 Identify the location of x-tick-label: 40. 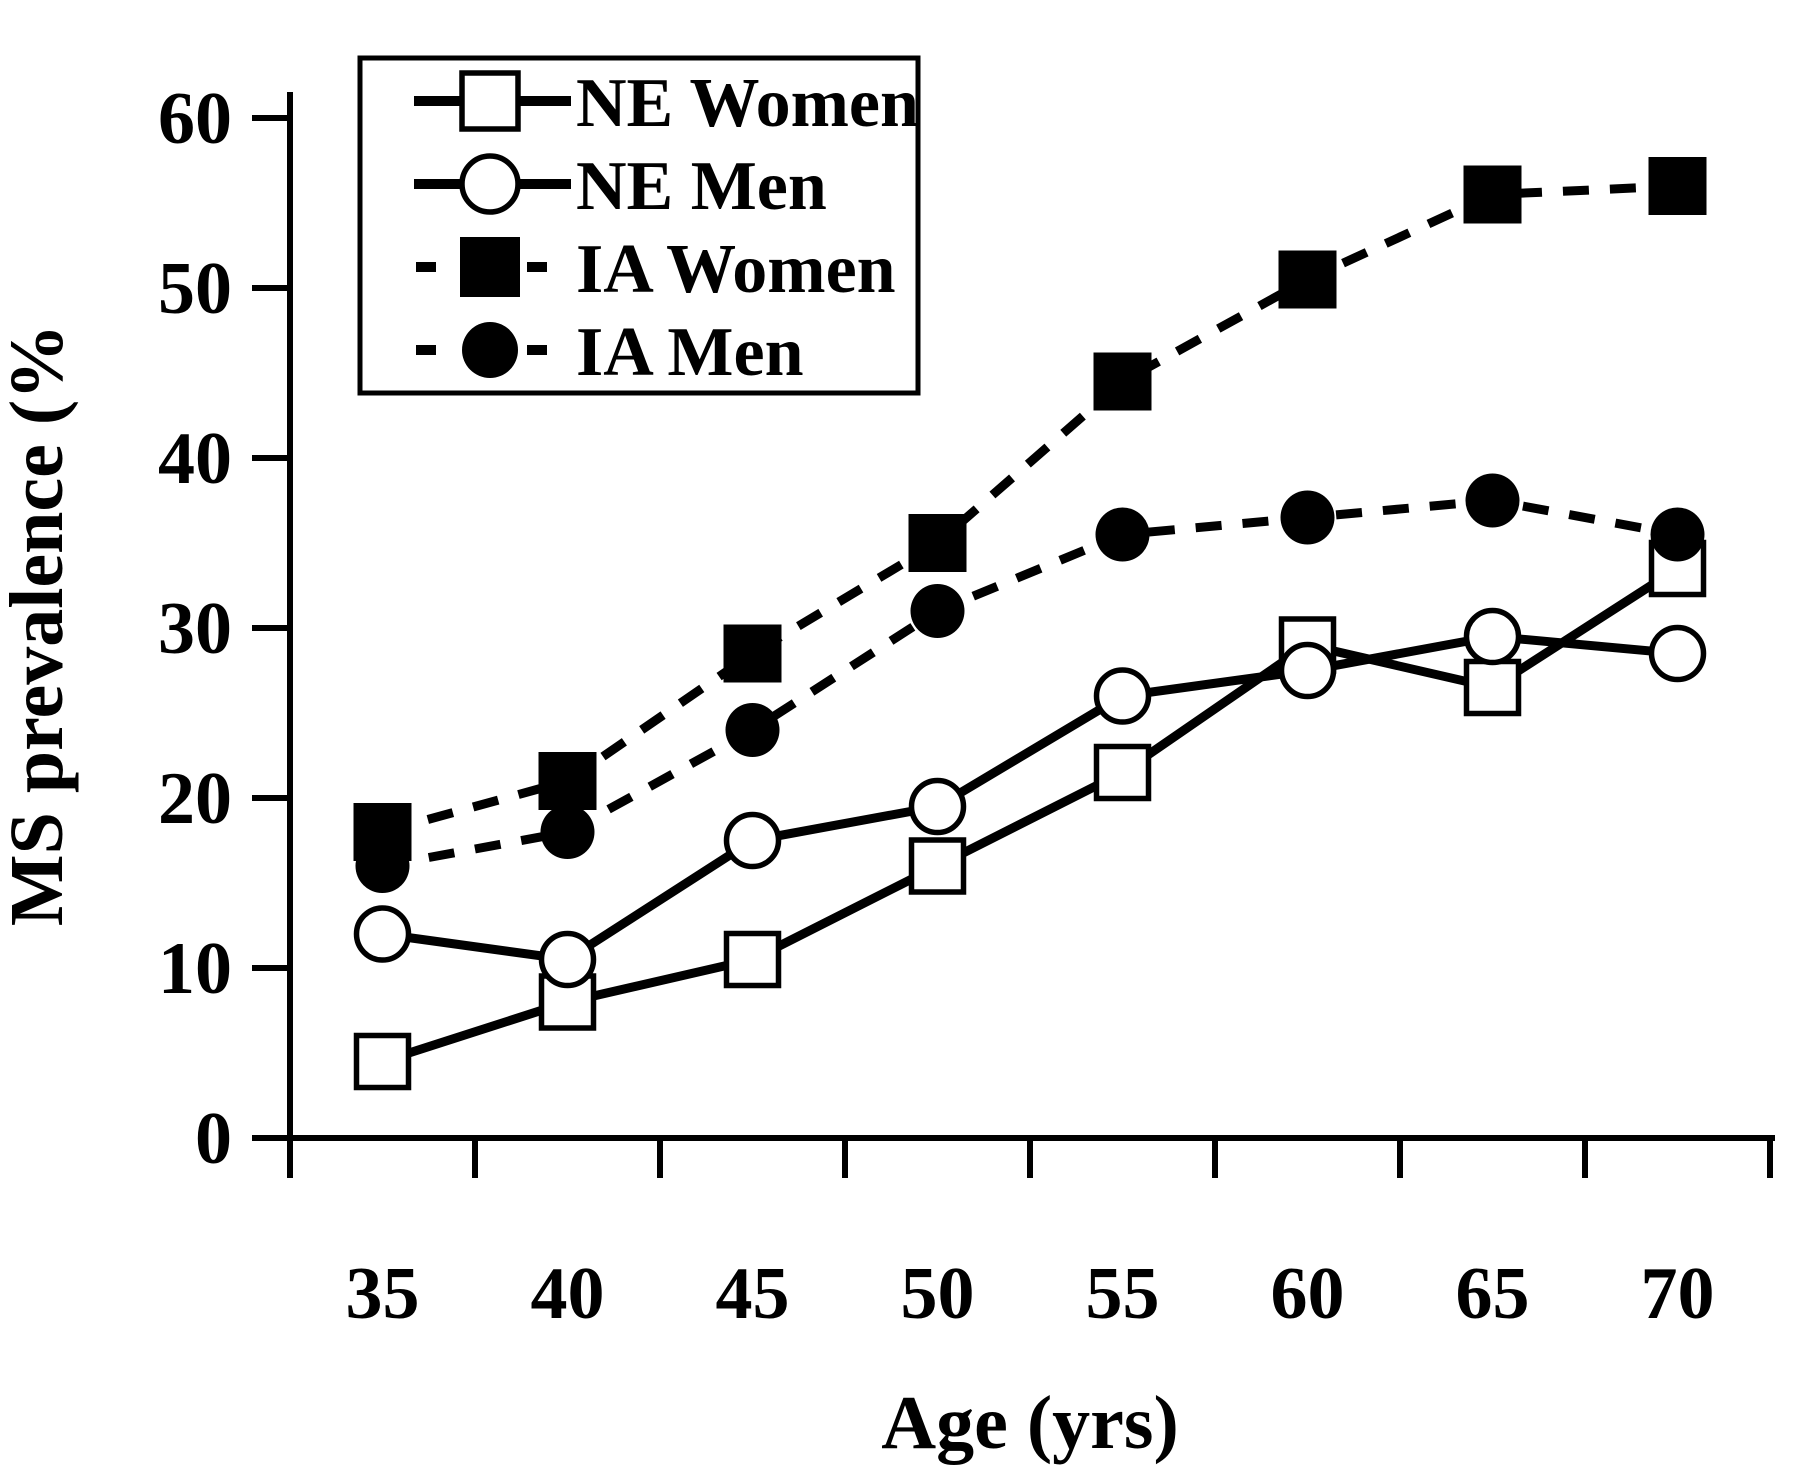
(568, 1294).